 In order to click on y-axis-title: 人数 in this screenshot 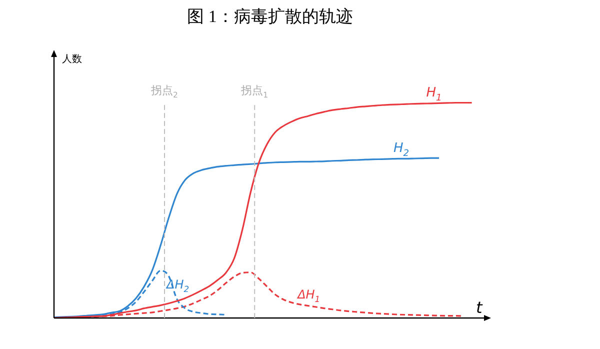, I will do `click(72, 59)`.